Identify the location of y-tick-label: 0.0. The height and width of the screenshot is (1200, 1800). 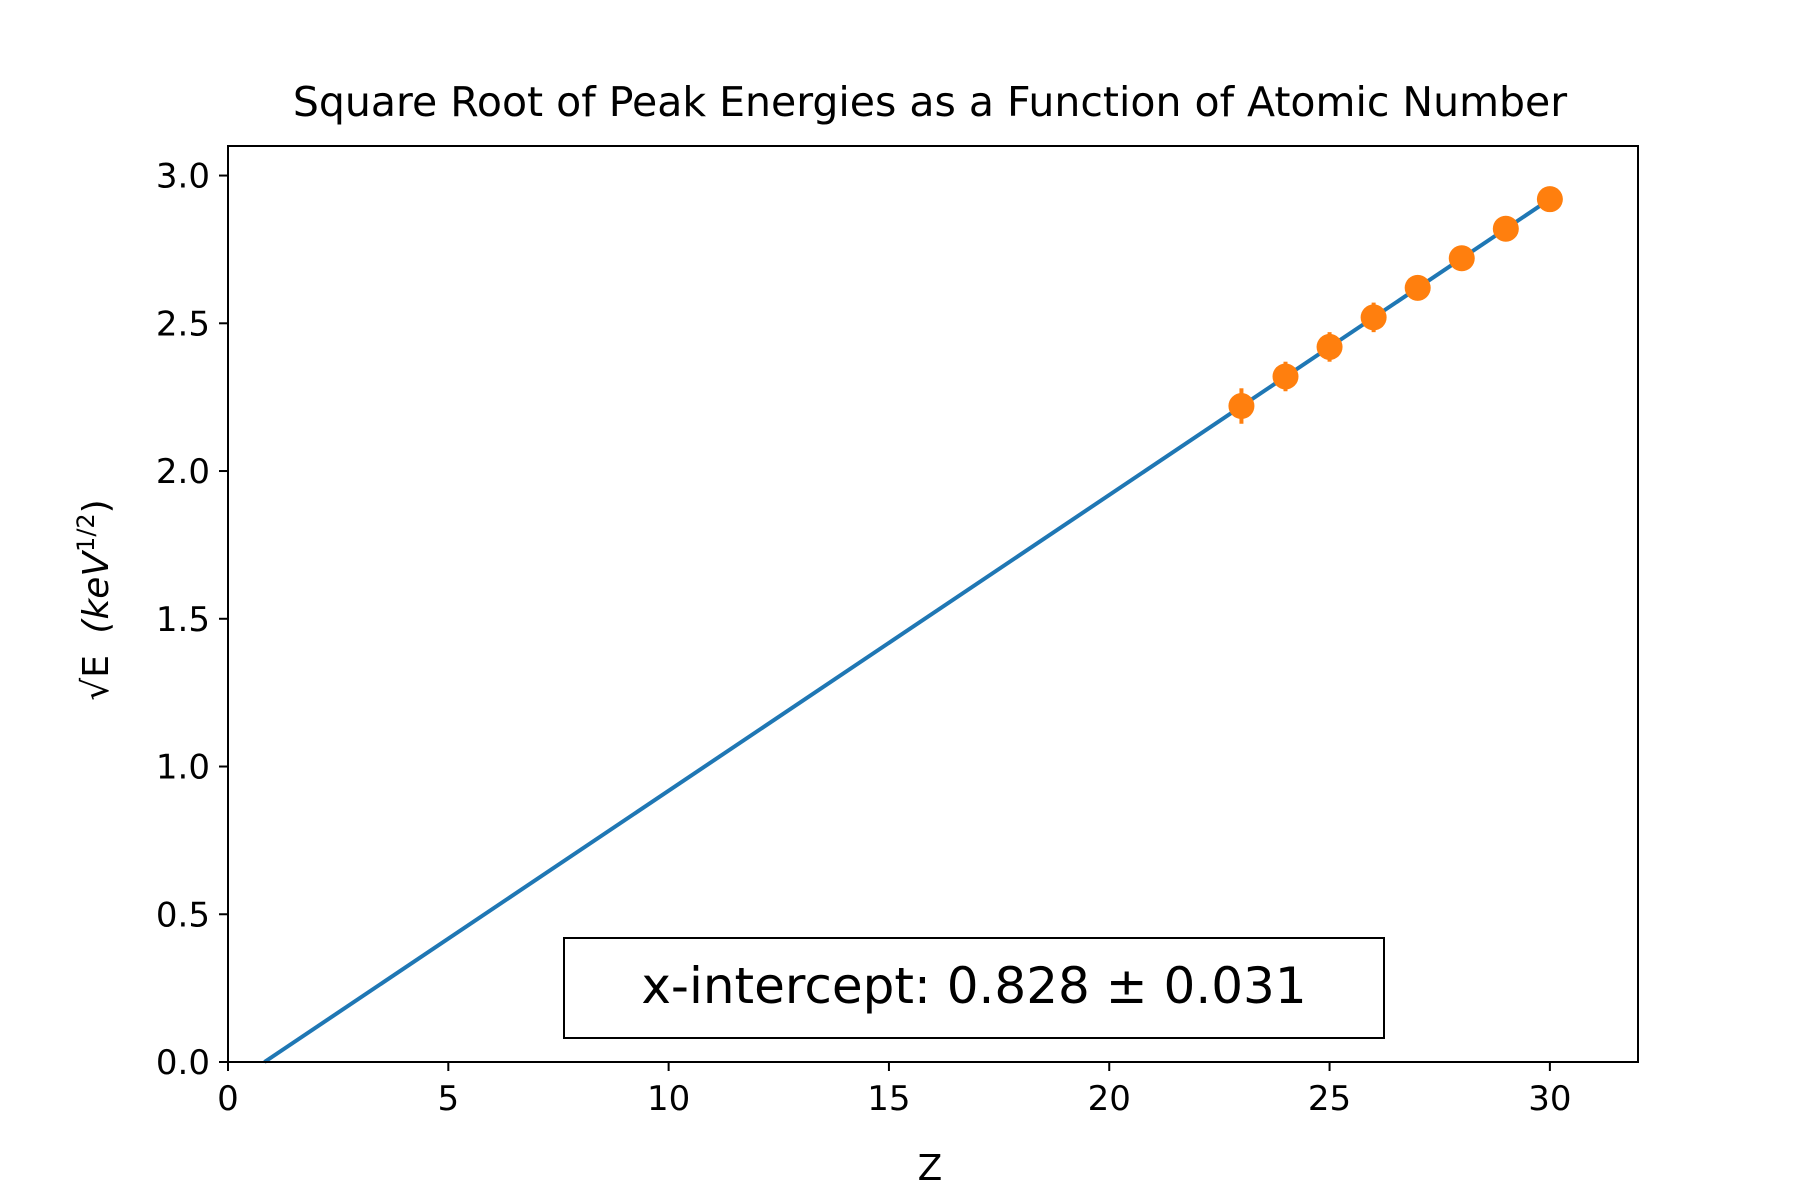
(183, 1063).